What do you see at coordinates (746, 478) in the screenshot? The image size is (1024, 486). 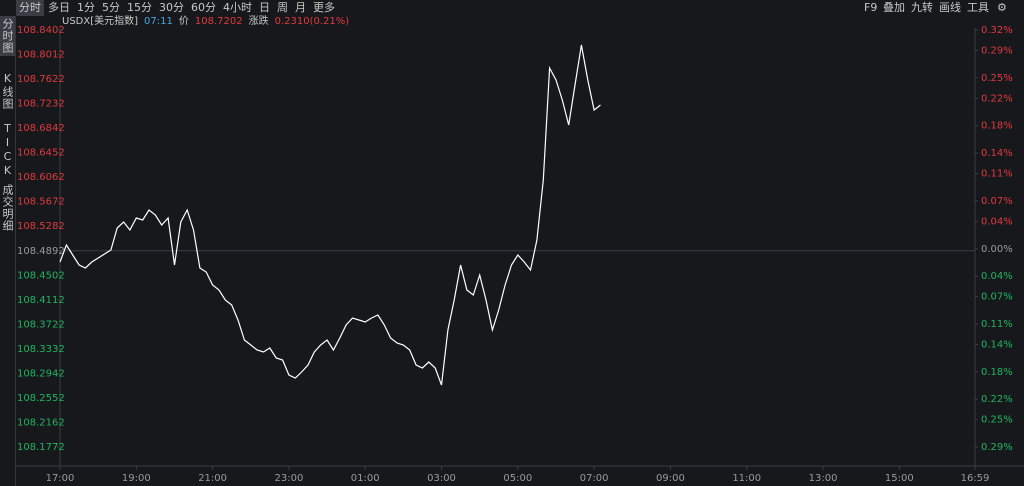 I see `x-tick-label: 11:00` at bounding box center [746, 478].